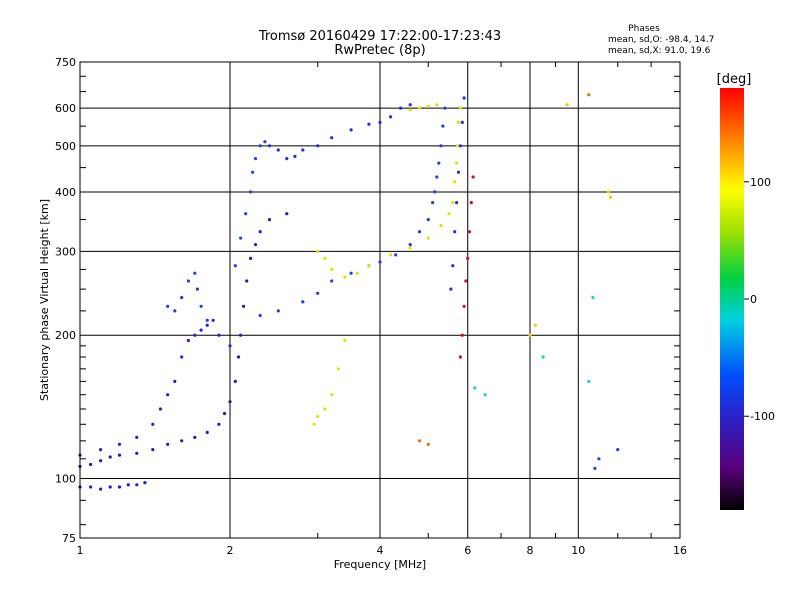 The width and height of the screenshot is (800, 600). What do you see at coordinates (578, 550) in the screenshot?
I see `x-tick-label: 10` at bounding box center [578, 550].